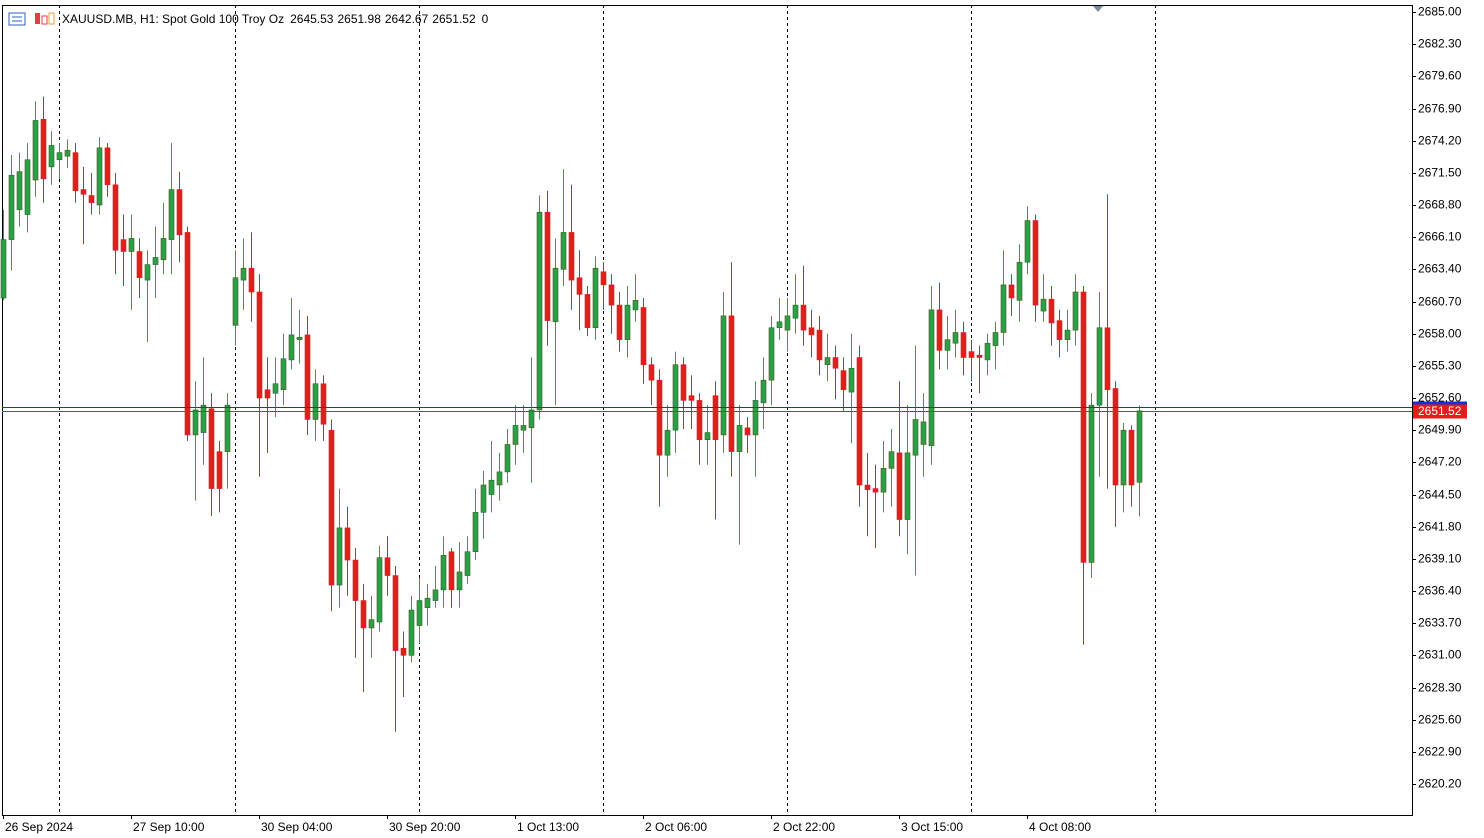 The image size is (1484, 838). Describe the element at coordinates (1440, 720) in the screenshot. I see `y-tick-label: 2625.60` at that location.